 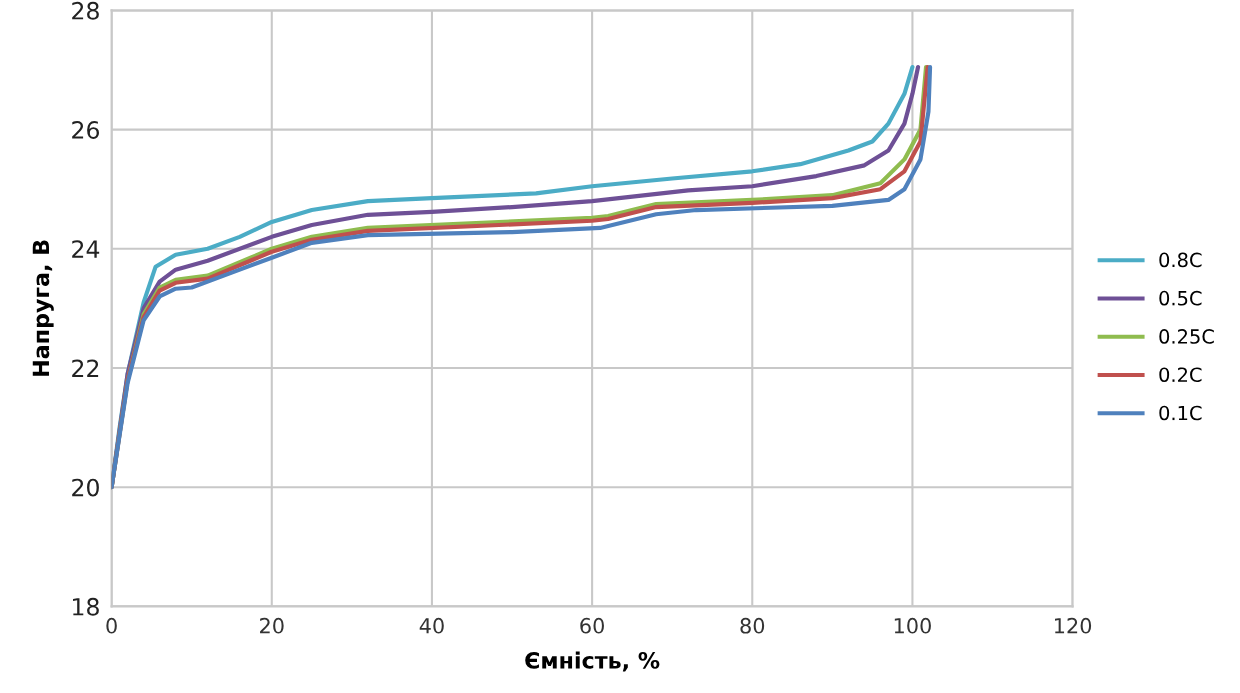 I want to click on legend-label: 0.5C, so click(x=1180, y=298).